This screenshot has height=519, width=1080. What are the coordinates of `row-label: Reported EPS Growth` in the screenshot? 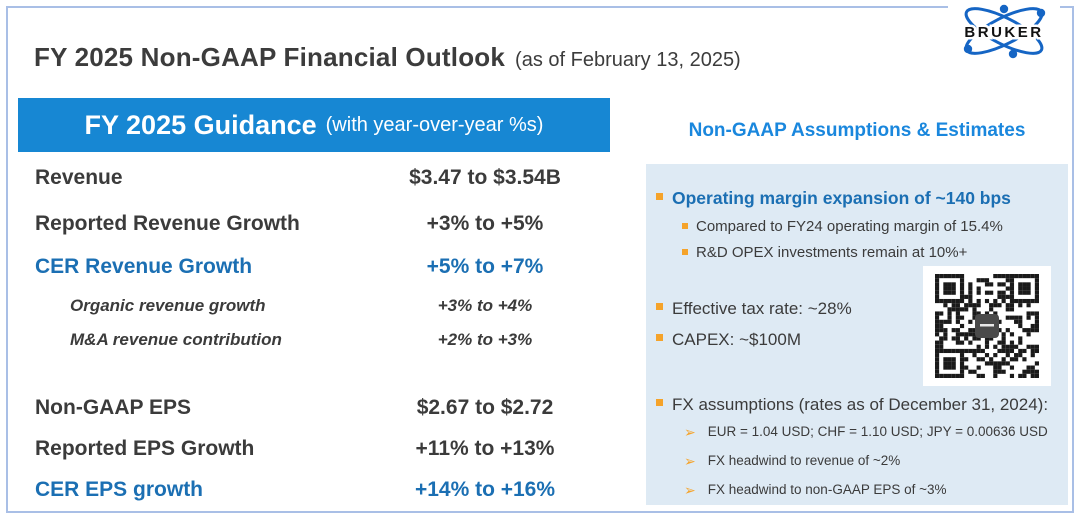 It's located at (145, 448).